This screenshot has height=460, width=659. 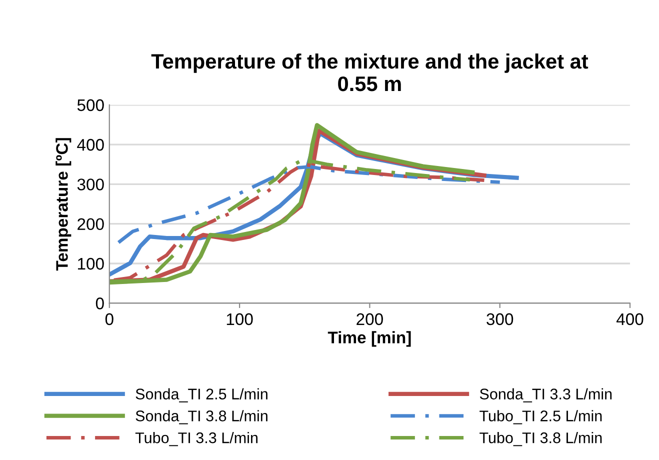 What do you see at coordinates (369, 319) in the screenshot?
I see `x-tick-label: 200` at bounding box center [369, 319].